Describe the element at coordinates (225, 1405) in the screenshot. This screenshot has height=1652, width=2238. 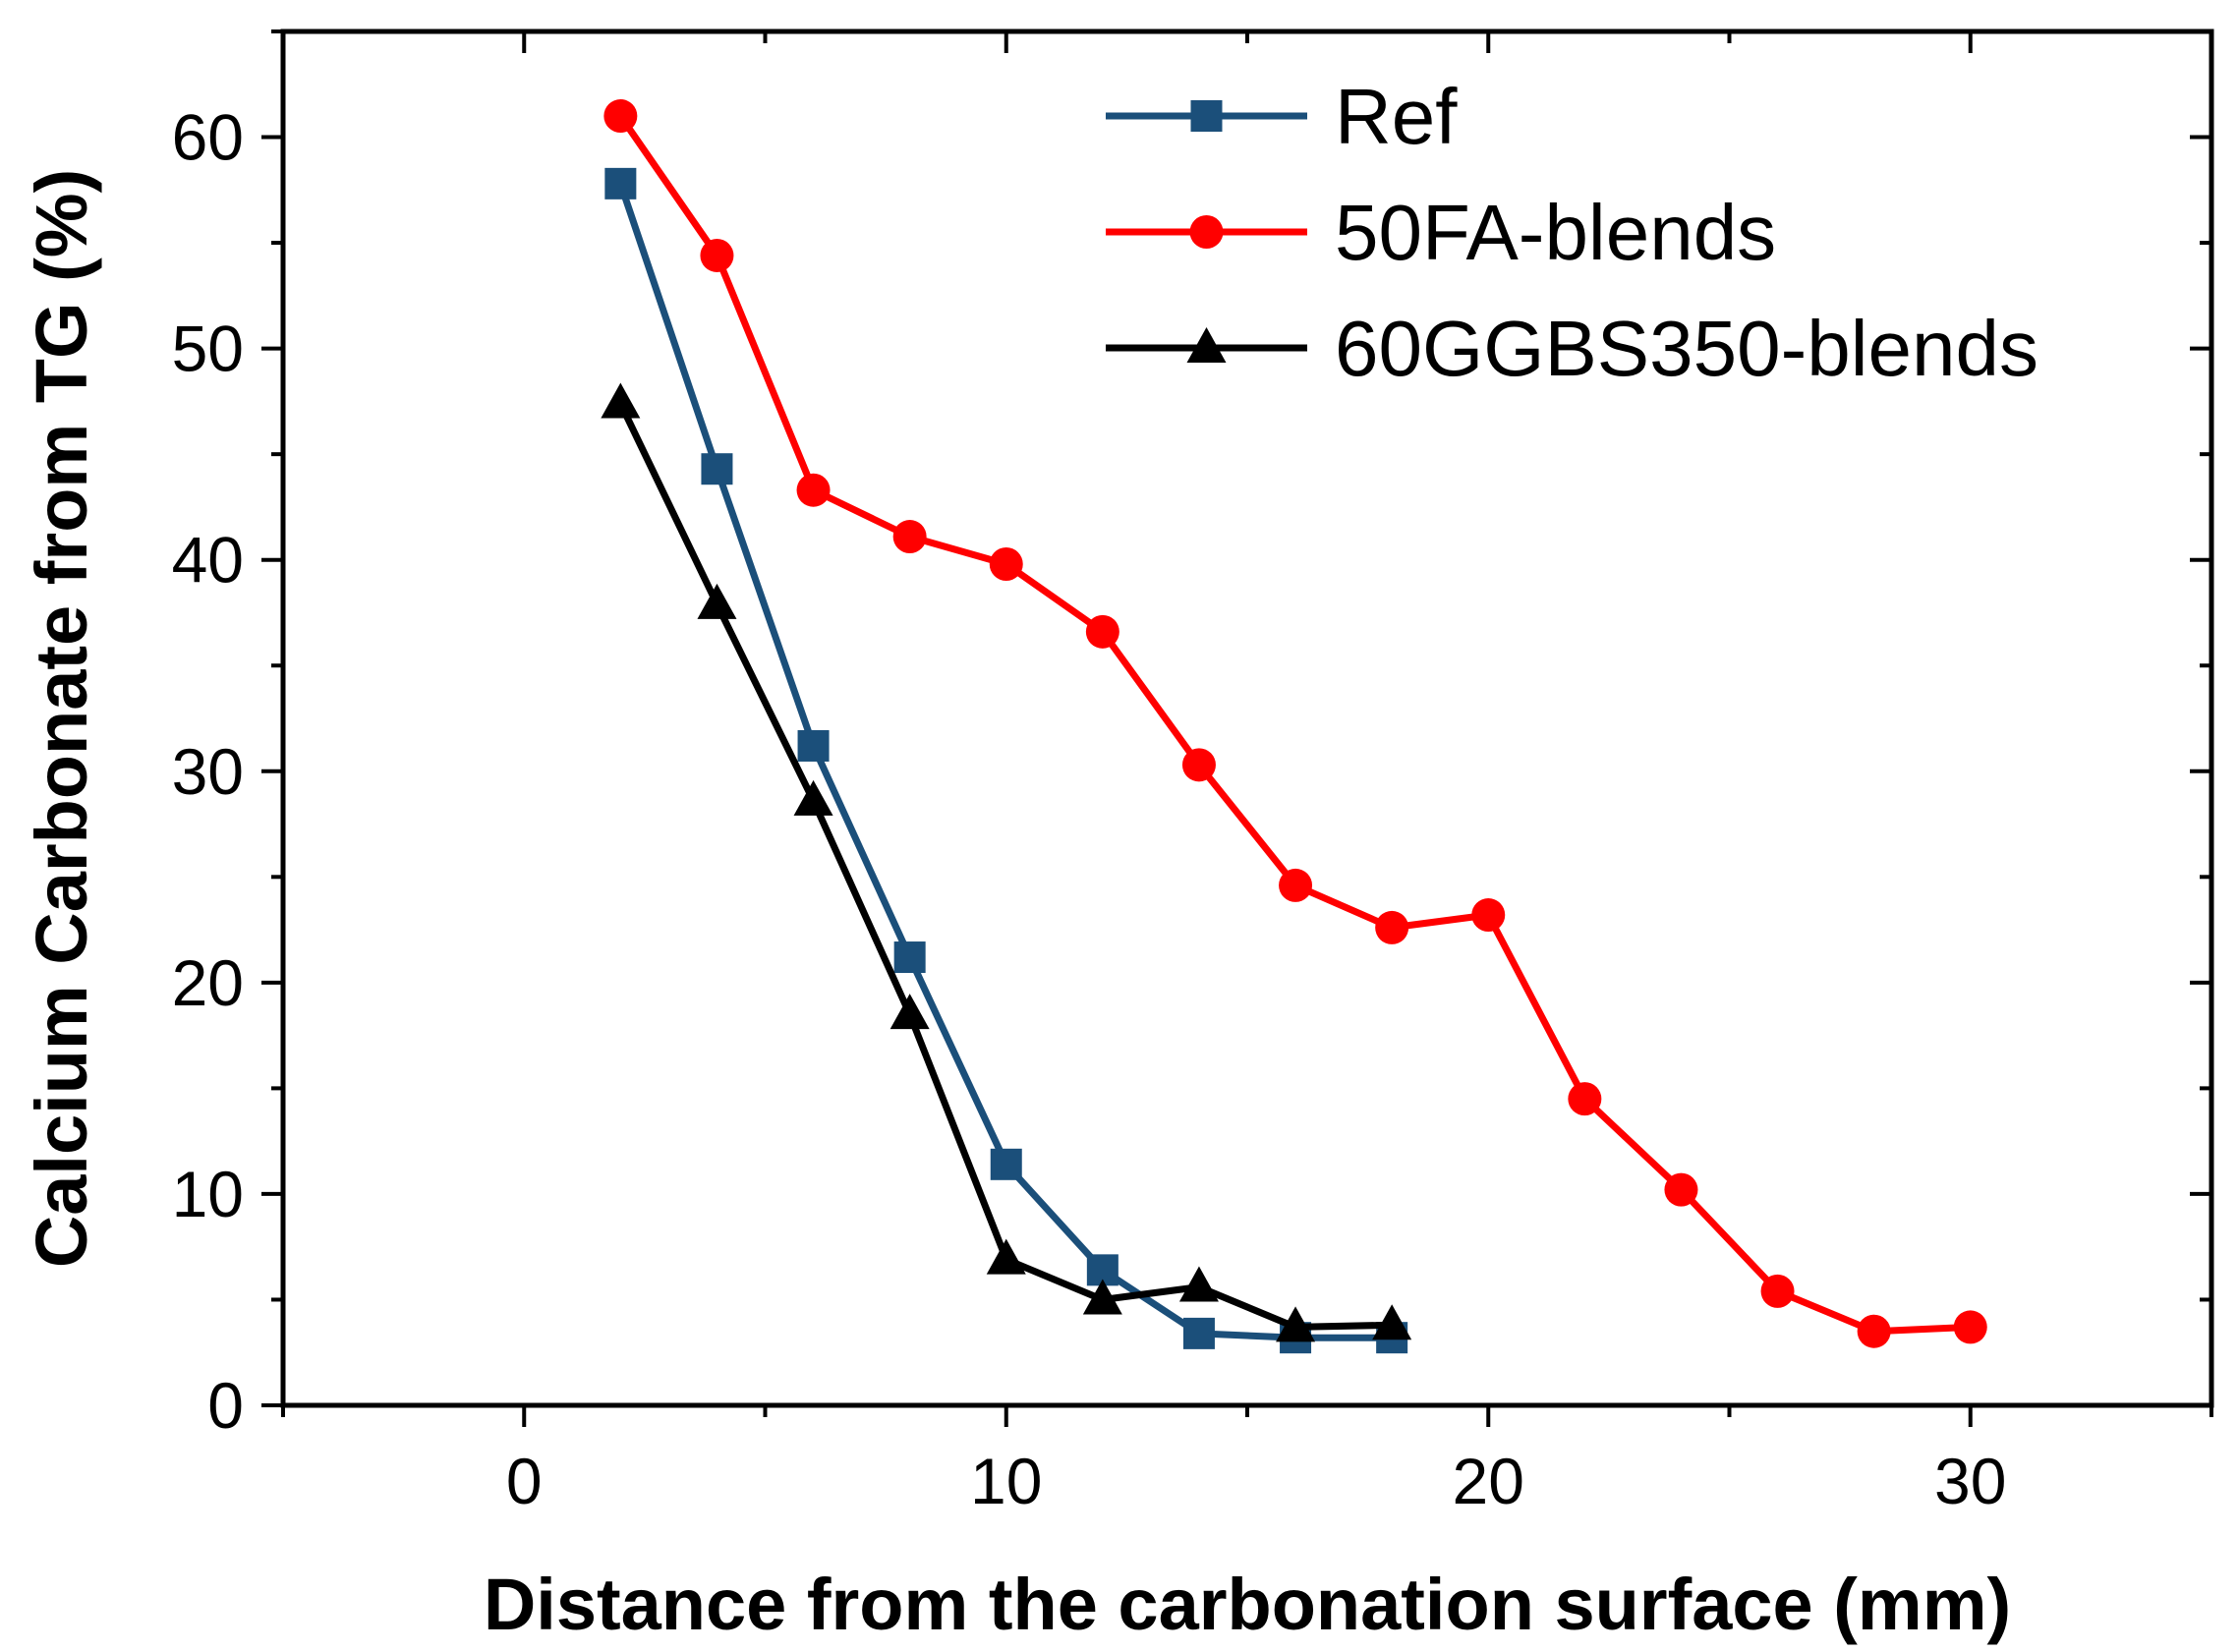
I see `y-tick-label: 0` at that location.